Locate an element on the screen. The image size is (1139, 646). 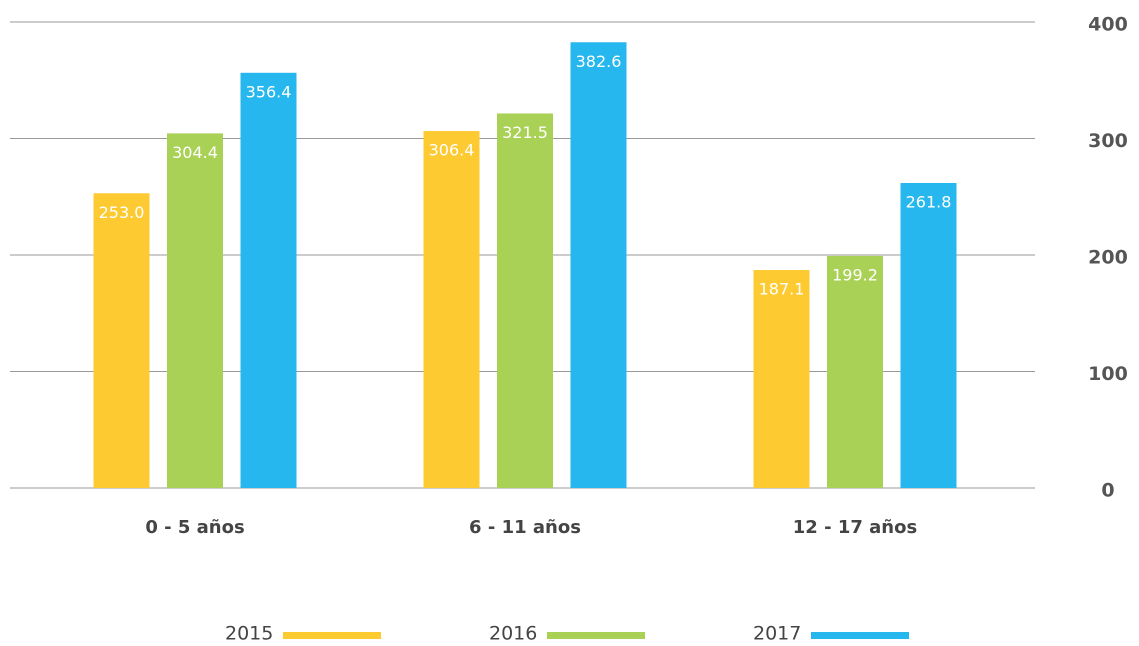
y-tick-label: 100 is located at coordinates (1108, 374).